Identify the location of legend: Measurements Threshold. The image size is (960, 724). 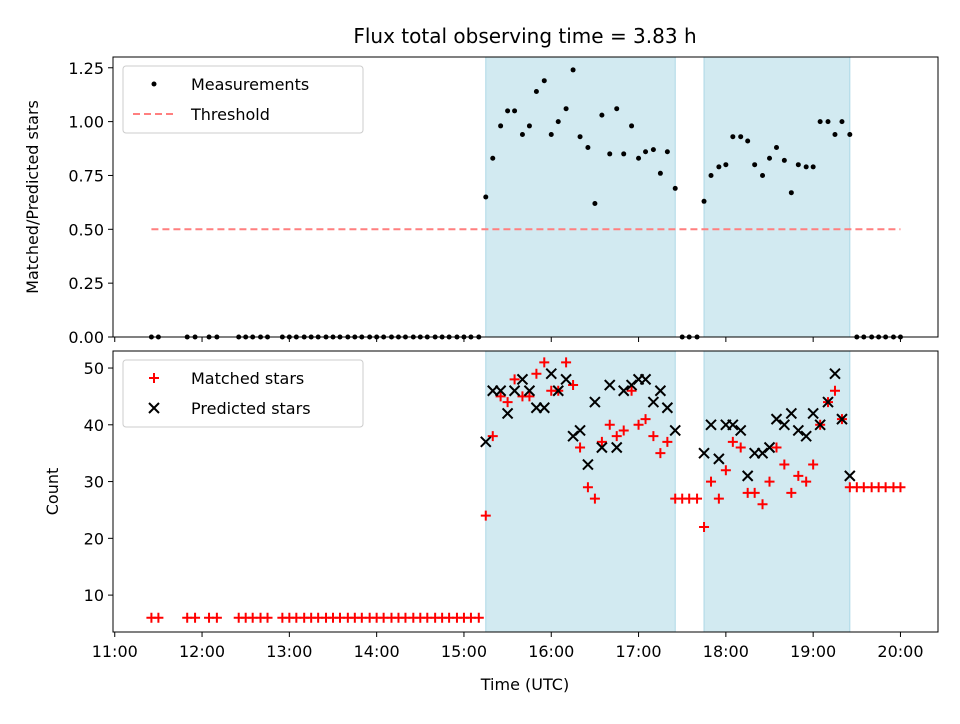
(243, 99).